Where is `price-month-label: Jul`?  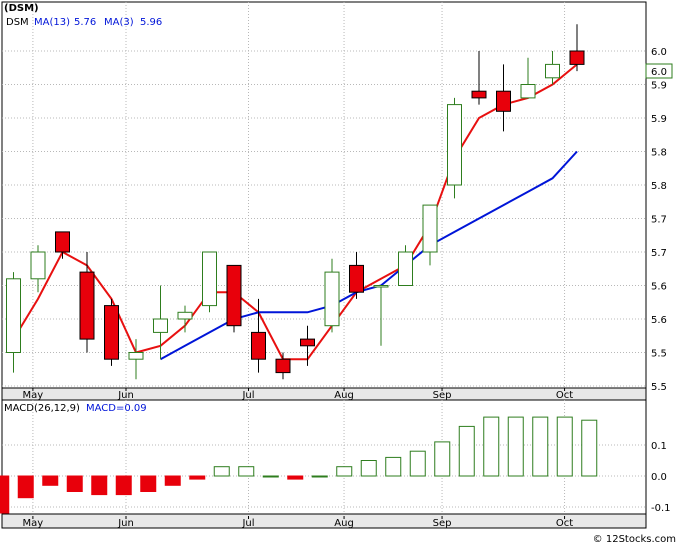 price-month-label: Jul is located at coordinates (247, 395).